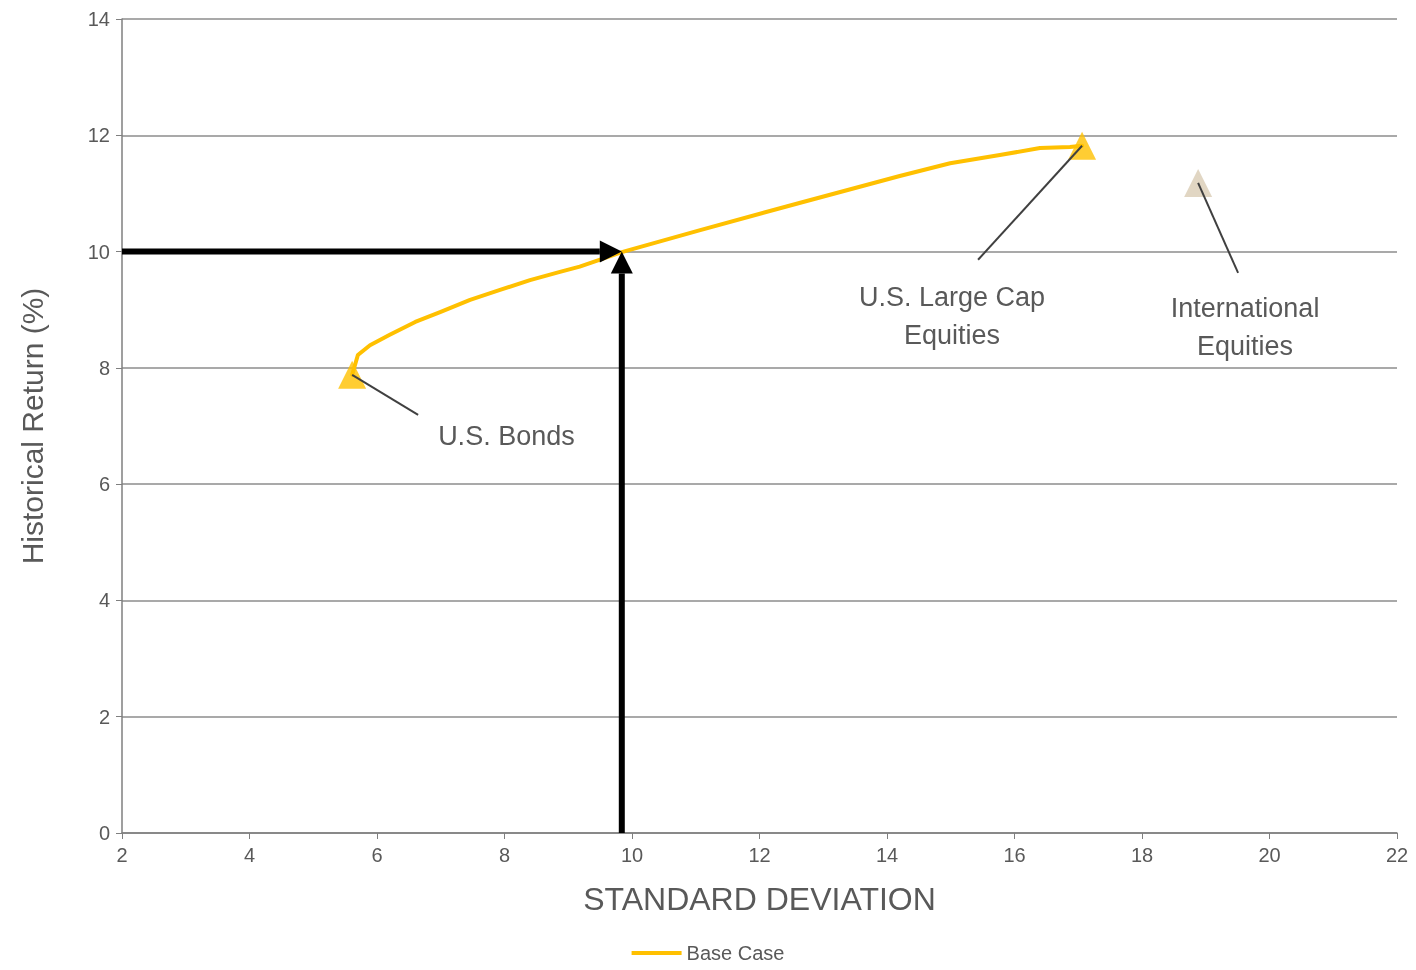 This screenshot has height=970, width=1416. Describe the element at coordinates (1397, 855) in the screenshot. I see `x-tick-label: 22` at that location.